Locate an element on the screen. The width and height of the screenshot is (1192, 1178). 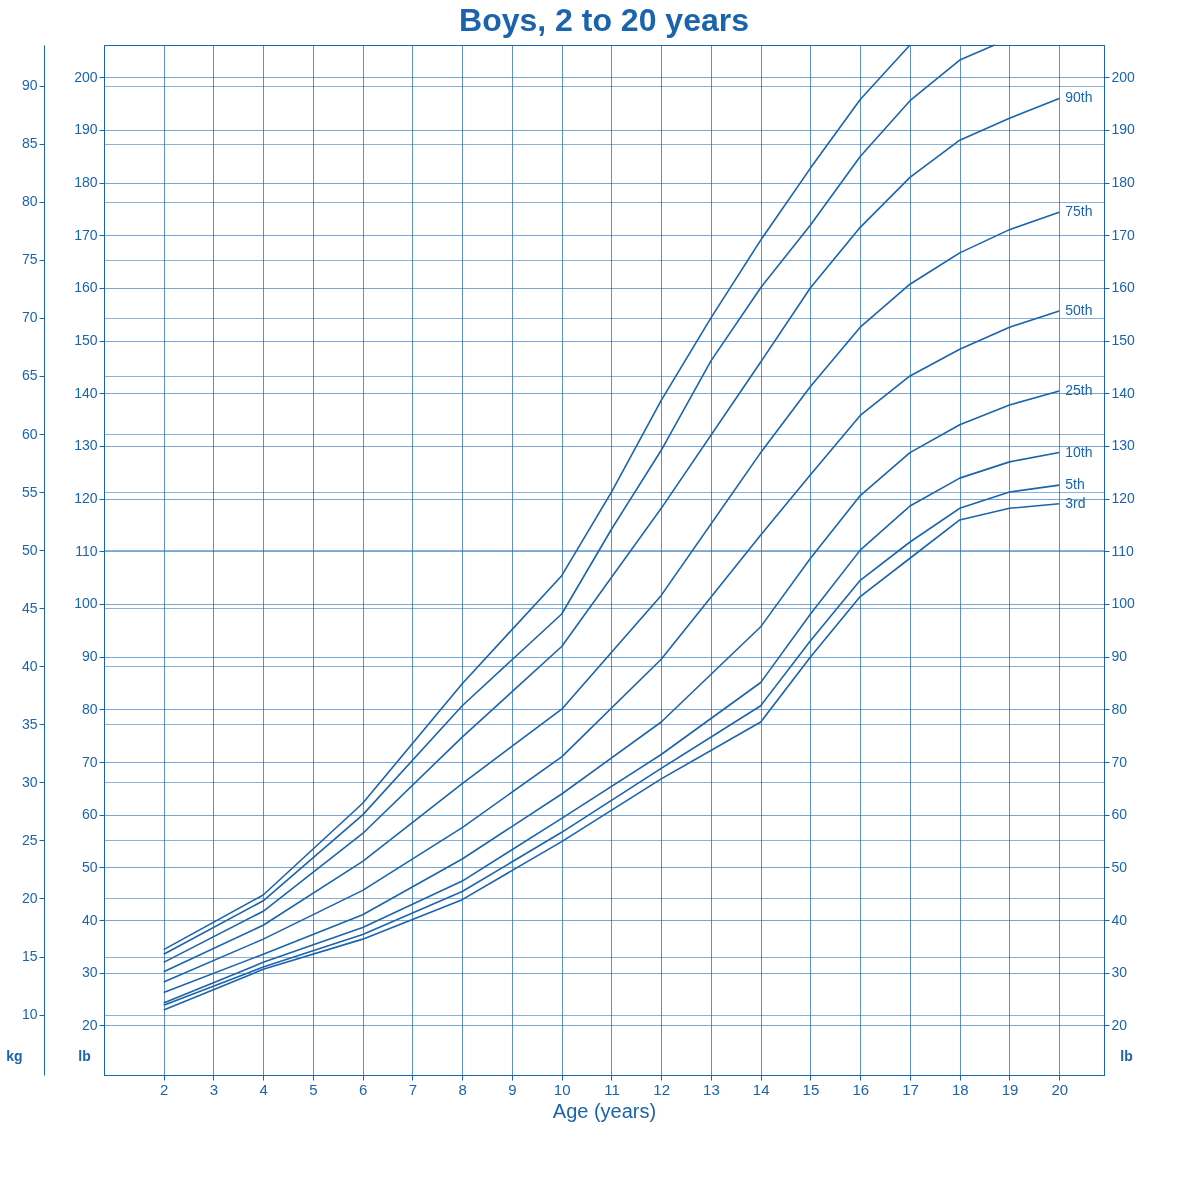
y2-tick-label: 120 is located at coordinates (86, 498).